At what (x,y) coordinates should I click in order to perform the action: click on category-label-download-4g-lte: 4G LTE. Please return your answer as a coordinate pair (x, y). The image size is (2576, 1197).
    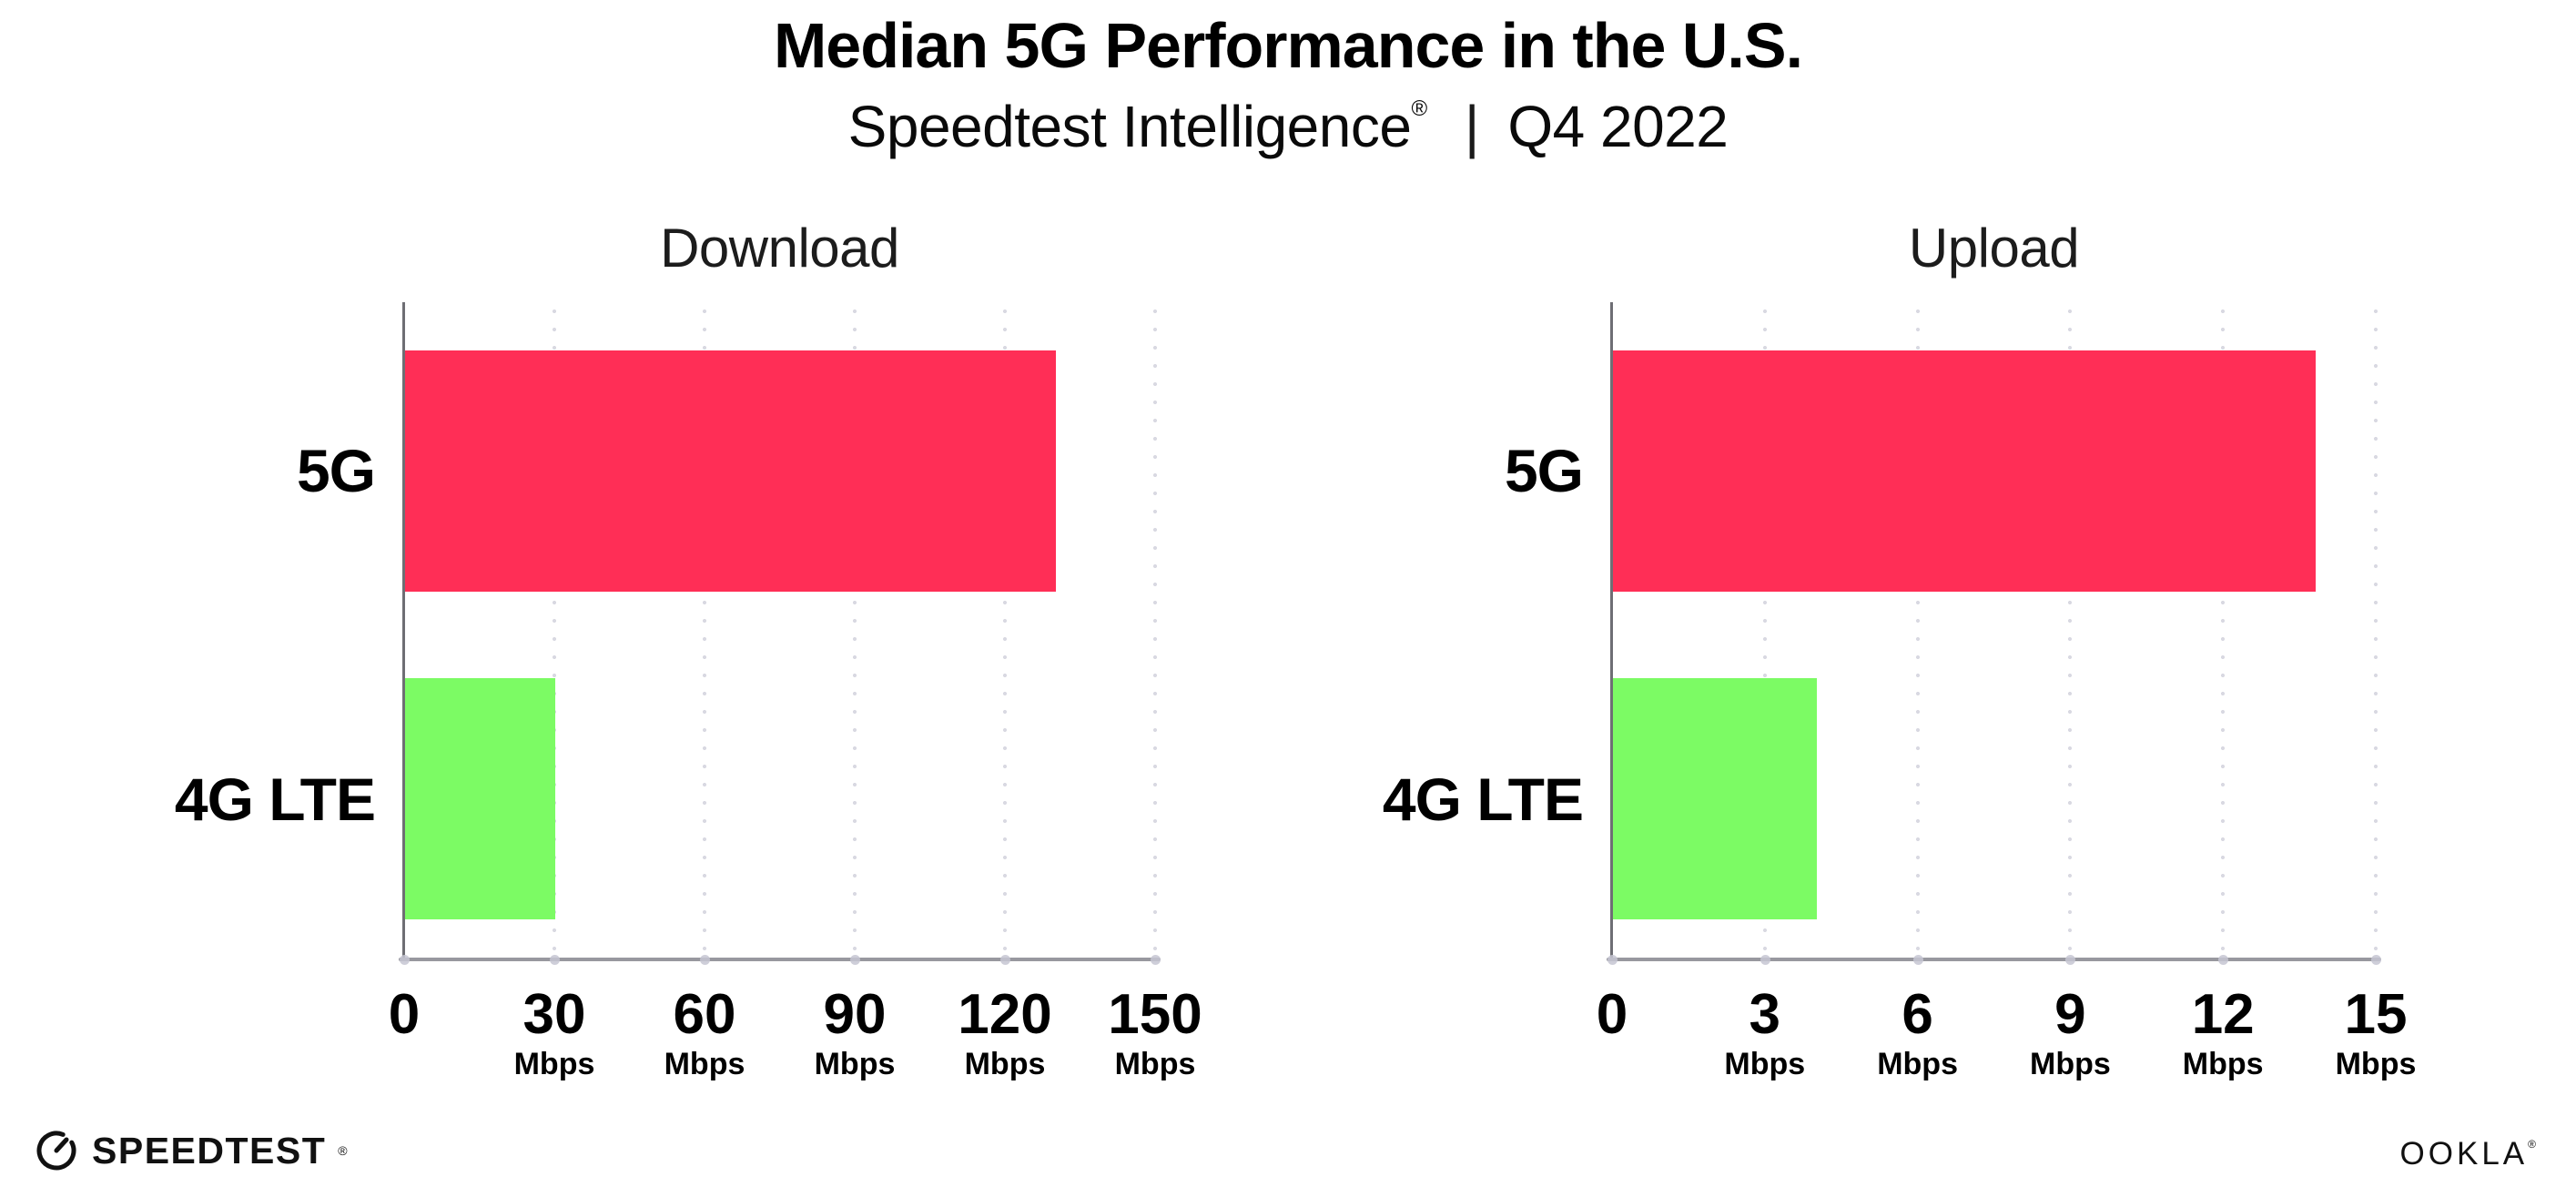
    Looking at the image, I should click on (275, 799).